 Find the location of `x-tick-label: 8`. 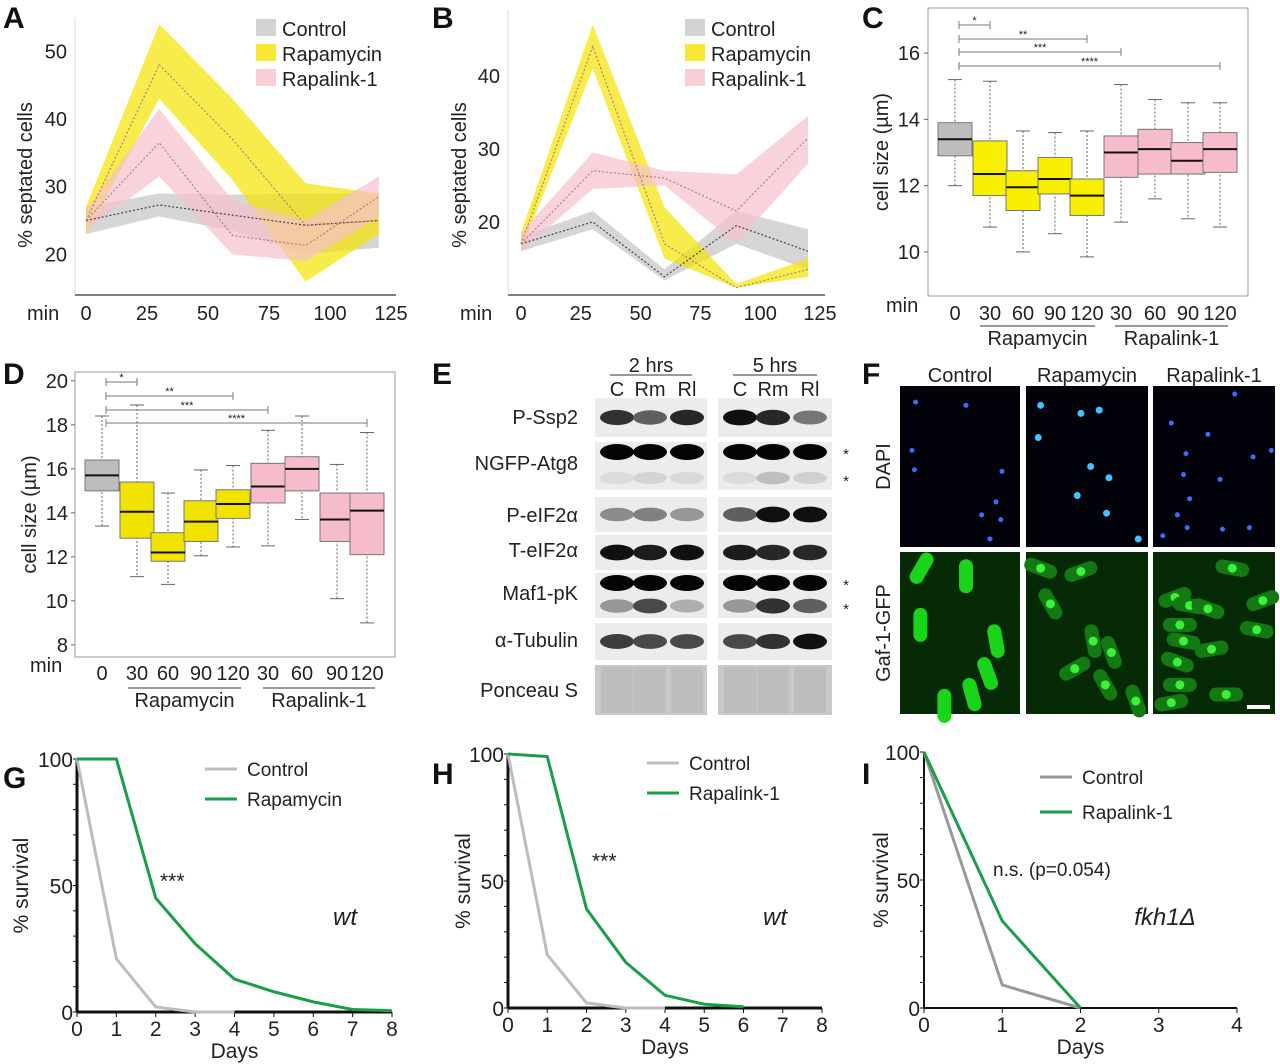

x-tick-label: 8 is located at coordinates (392, 1029).